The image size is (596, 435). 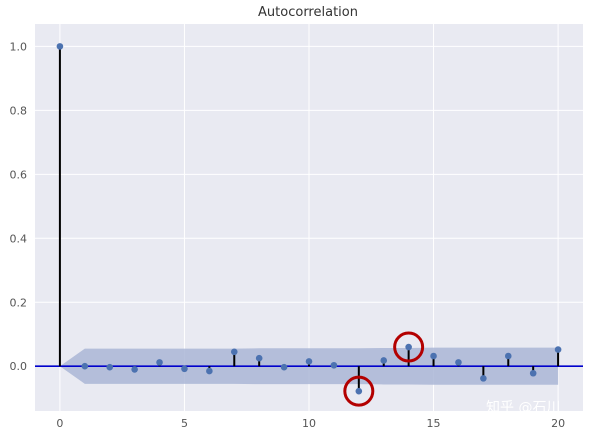 What do you see at coordinates (523, 407) in the screenshot?
I see `watermark-text: 知乎 @石川` at bounding box center [523, 407].